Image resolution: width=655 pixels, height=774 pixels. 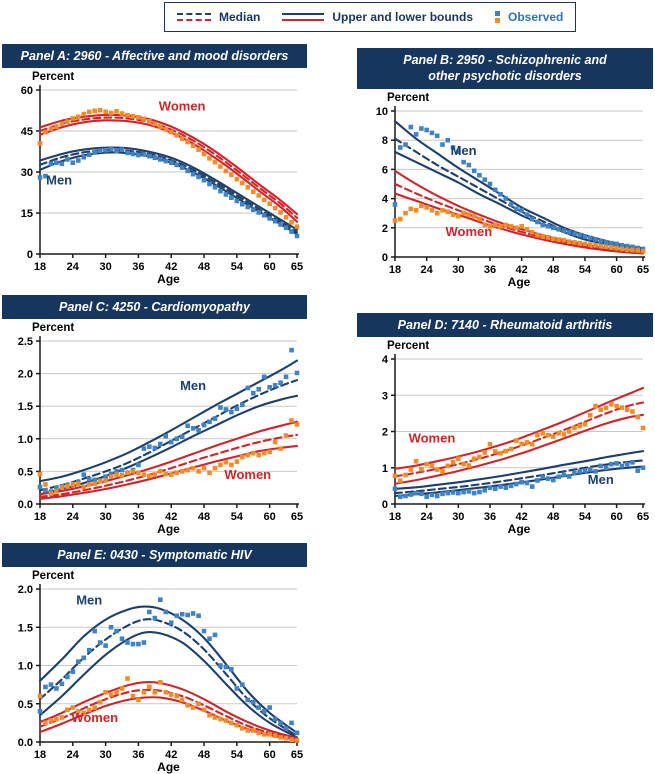 I want to click on x-tick-label: 54, so click(x=585, y=270).